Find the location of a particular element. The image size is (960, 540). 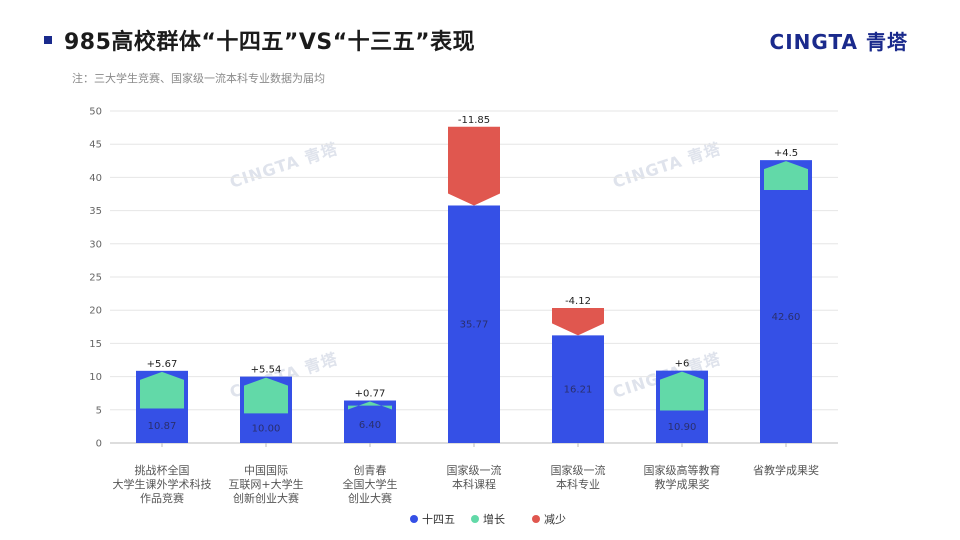

decrease-label-3: -11.85 is located at coordinates (474, 120).